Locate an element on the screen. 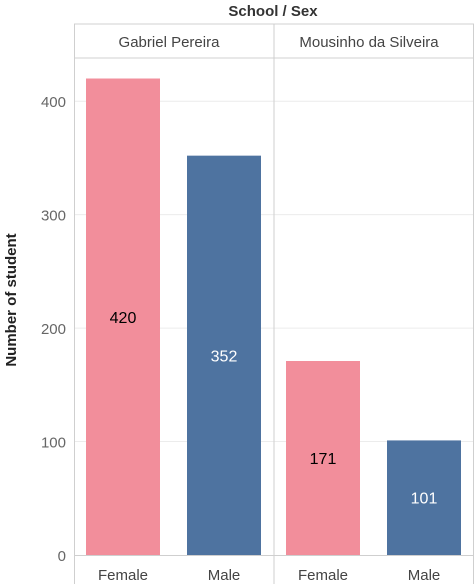 The image size is (474, 584). y-tick-label: 400 is located at coordinates (53, 102).